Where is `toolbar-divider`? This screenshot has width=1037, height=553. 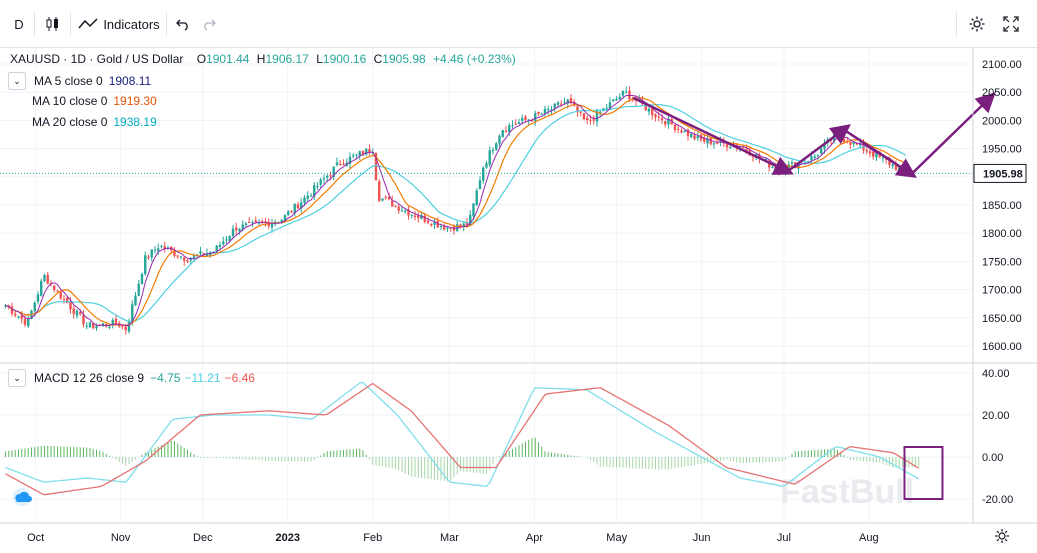
toolbar-divider is located at coordinates (956, 24).